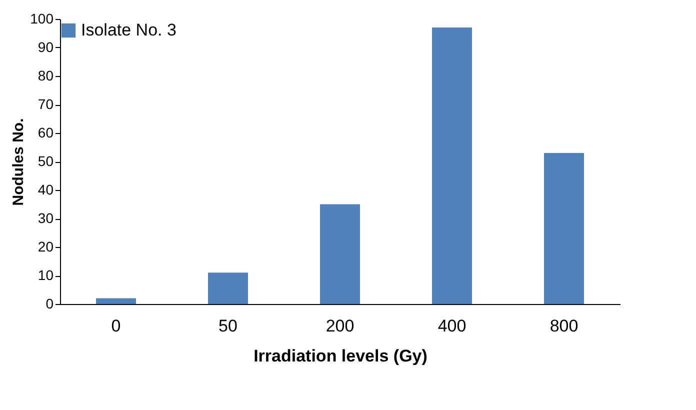  Describe the element at coordinates (46, 104) in the screenshot. I see `y-tick-label: 70` at that location.